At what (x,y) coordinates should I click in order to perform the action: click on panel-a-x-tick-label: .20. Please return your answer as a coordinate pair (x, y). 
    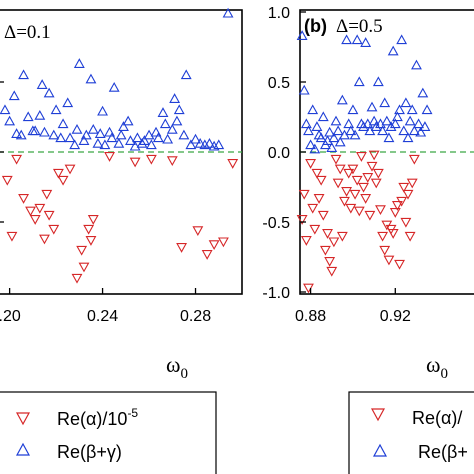
    Looking at the image, I should click on (10, 316).